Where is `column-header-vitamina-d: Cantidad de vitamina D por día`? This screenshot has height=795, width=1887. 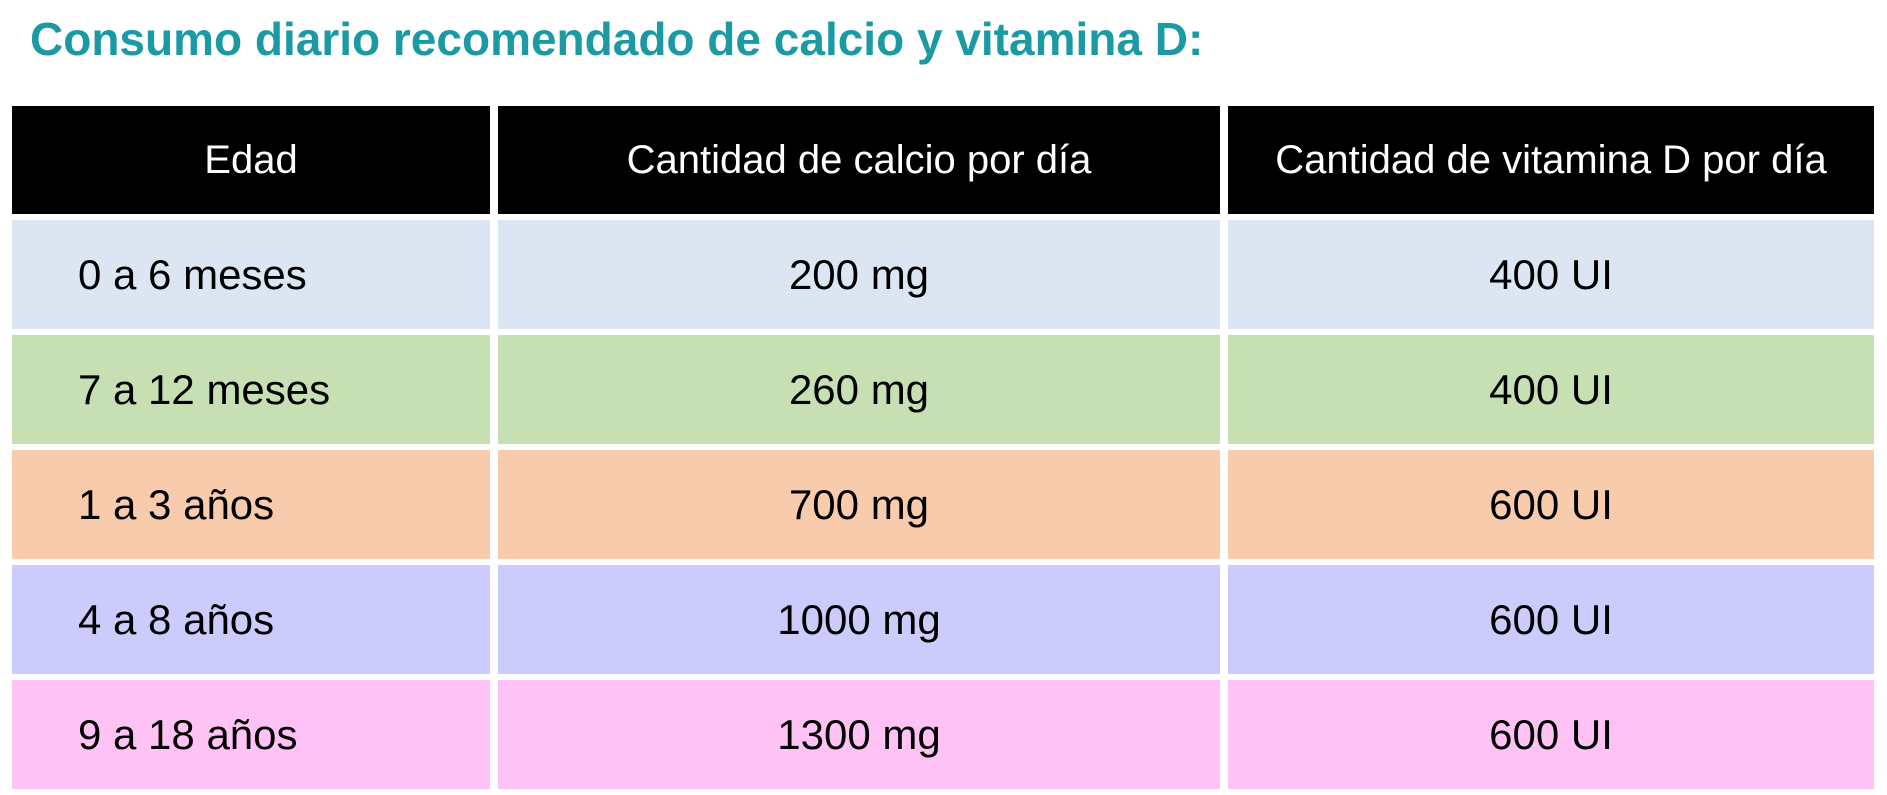
column-header-vitamina-d: Cantidad de vitamina D por día is located at coordinates (1551, 160).